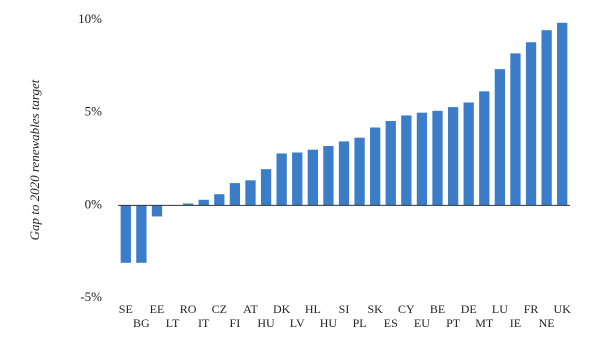  What do you see at coordinates (484, 323) in the screenshot?
I see `x-tick-label: MT` at bounding box center [484, 323].